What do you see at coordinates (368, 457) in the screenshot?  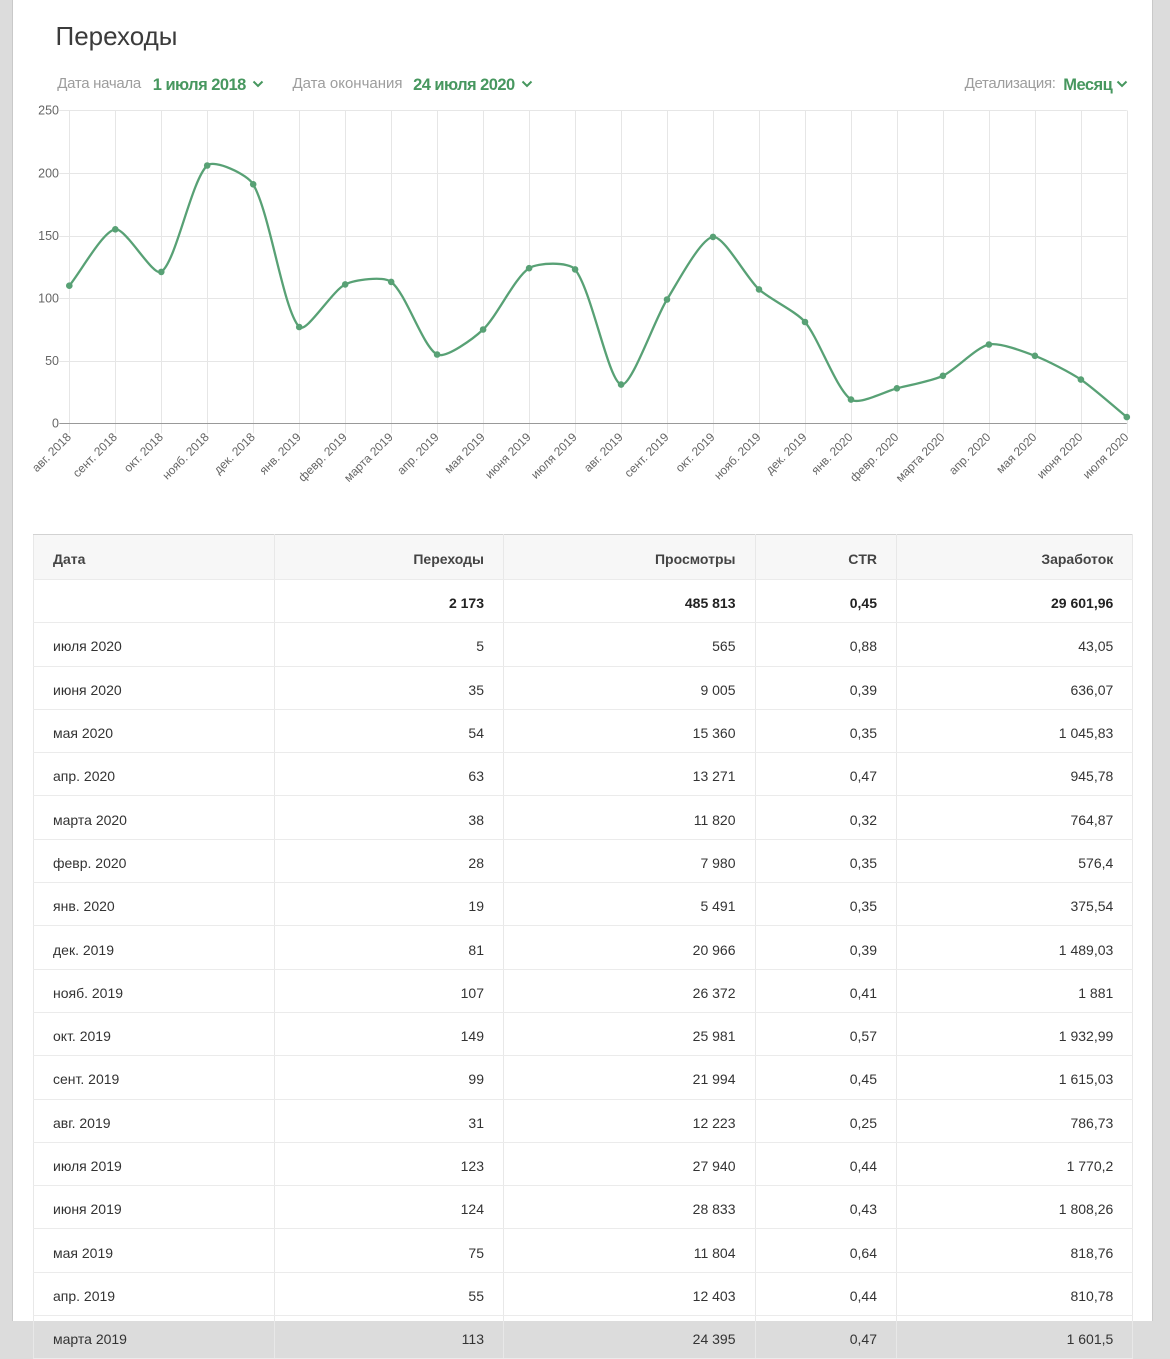 I see `svg-text: марта 2019` at bounding box center [368, 457].